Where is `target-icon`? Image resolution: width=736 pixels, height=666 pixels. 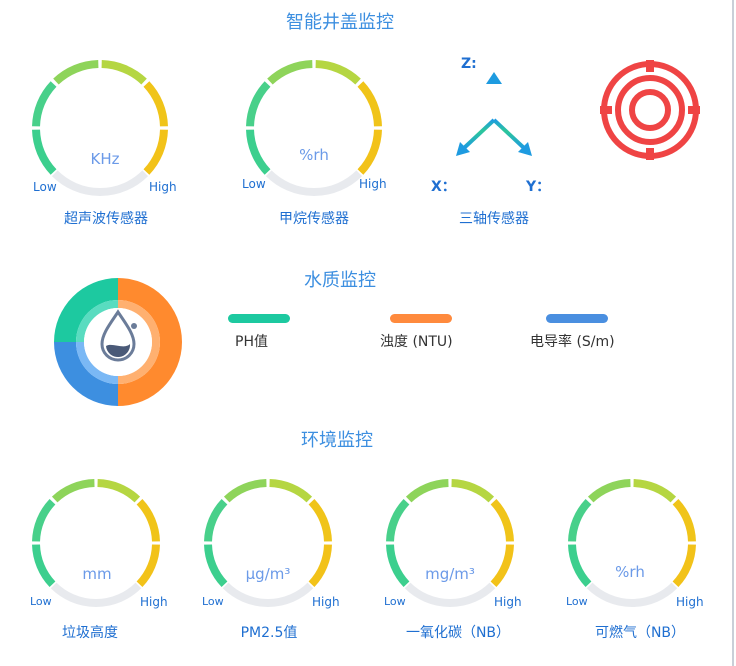 target-icon is located at coordinates (650, 110).